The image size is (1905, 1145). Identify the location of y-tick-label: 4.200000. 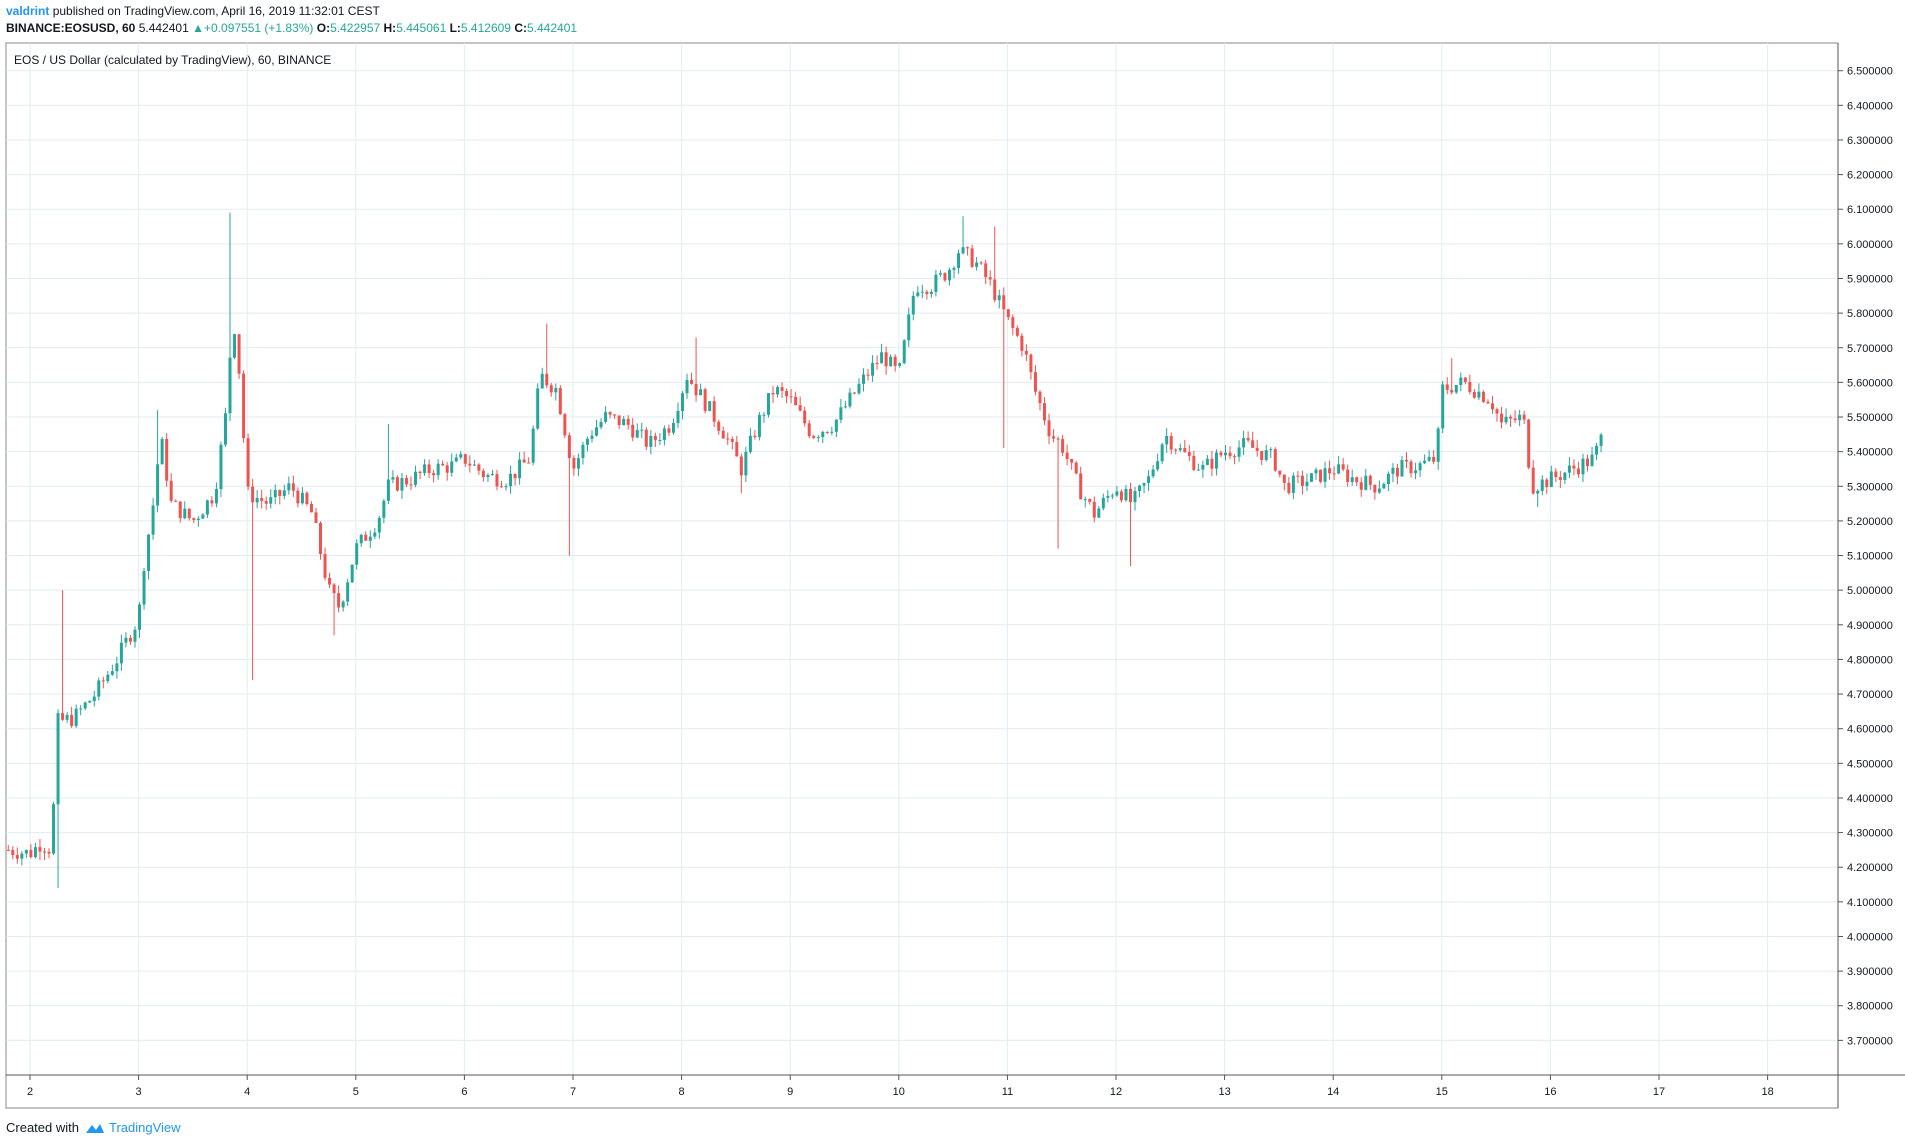
(1870, 868).